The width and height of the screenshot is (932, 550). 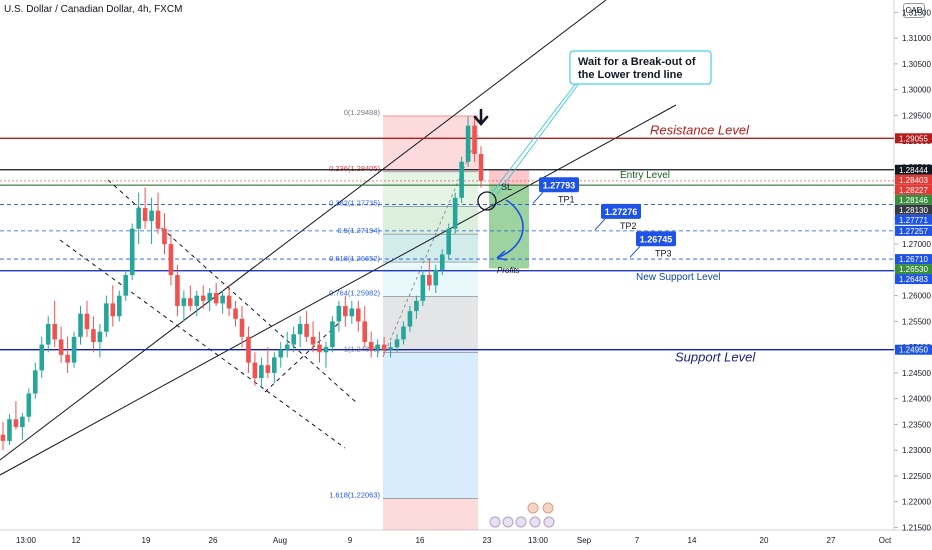 I want to click on price-tick-label: 1.25500, so click(x=916, y=321).